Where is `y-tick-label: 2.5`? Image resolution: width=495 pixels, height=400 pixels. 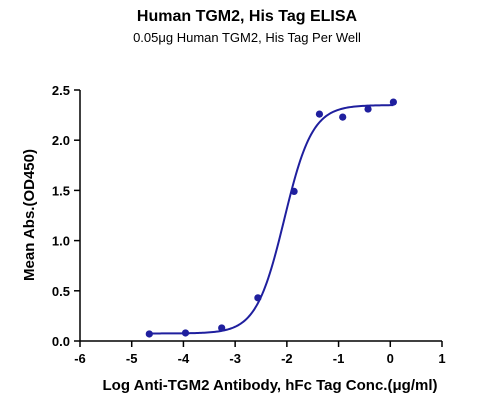 y-tick-label: 2.5 is located at coordinates (61, 90).